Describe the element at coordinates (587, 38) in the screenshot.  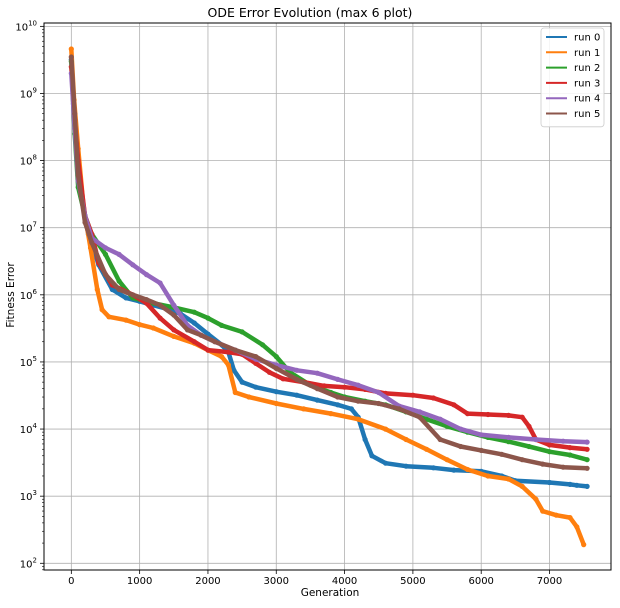
I see `legend-label: run 0` at that location.